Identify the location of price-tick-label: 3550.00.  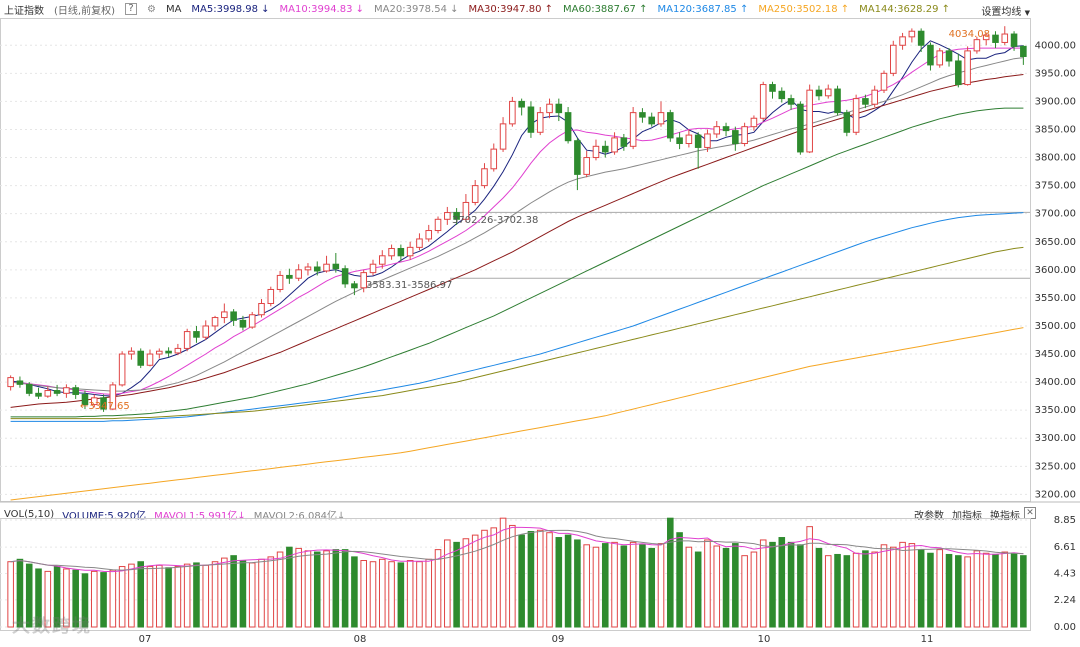
(1055, 298).